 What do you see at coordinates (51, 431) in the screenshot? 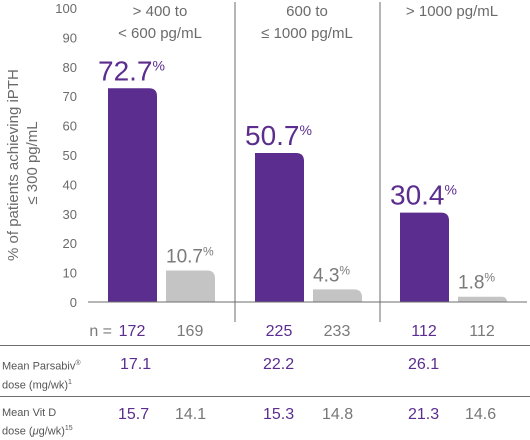
I see `vitd-dose-label-line2b: g/wk)` at bounding box center [51, 431].